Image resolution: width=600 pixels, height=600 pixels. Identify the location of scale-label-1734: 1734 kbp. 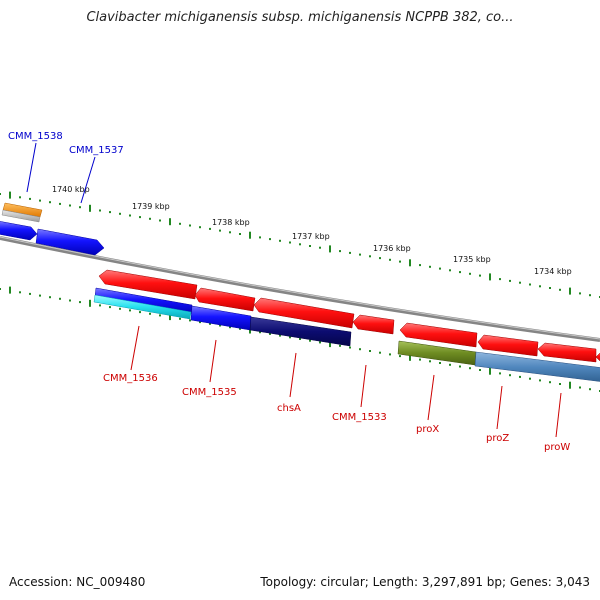
(553, 271).